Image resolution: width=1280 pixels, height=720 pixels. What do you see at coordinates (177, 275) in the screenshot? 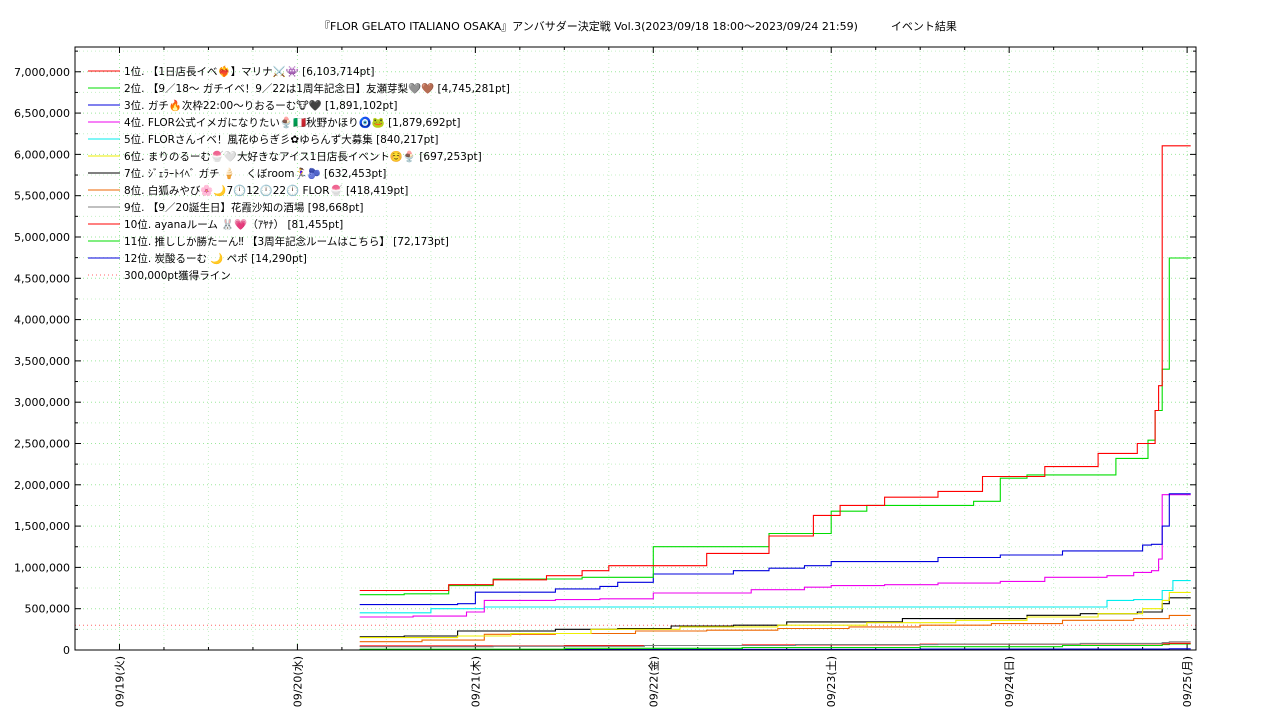
I see `legend-entry: 300,000pt獲得ライン` at bounding box center [177, 275].